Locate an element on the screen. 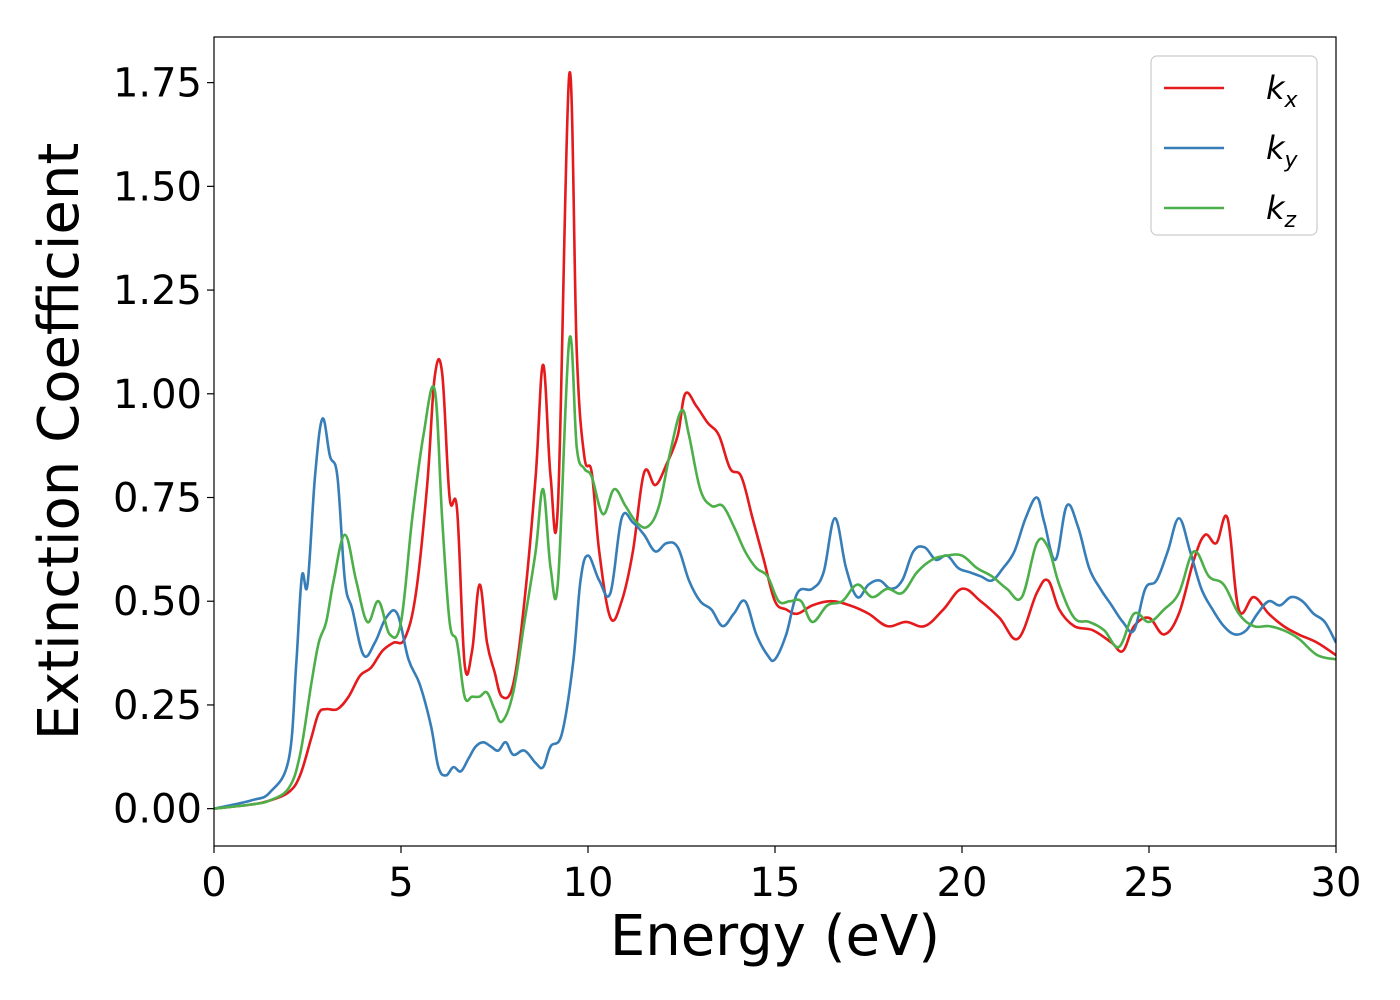 The image size is (1400, 1000). y-tick-label: 1.25 is located at coordinates (157, 291).